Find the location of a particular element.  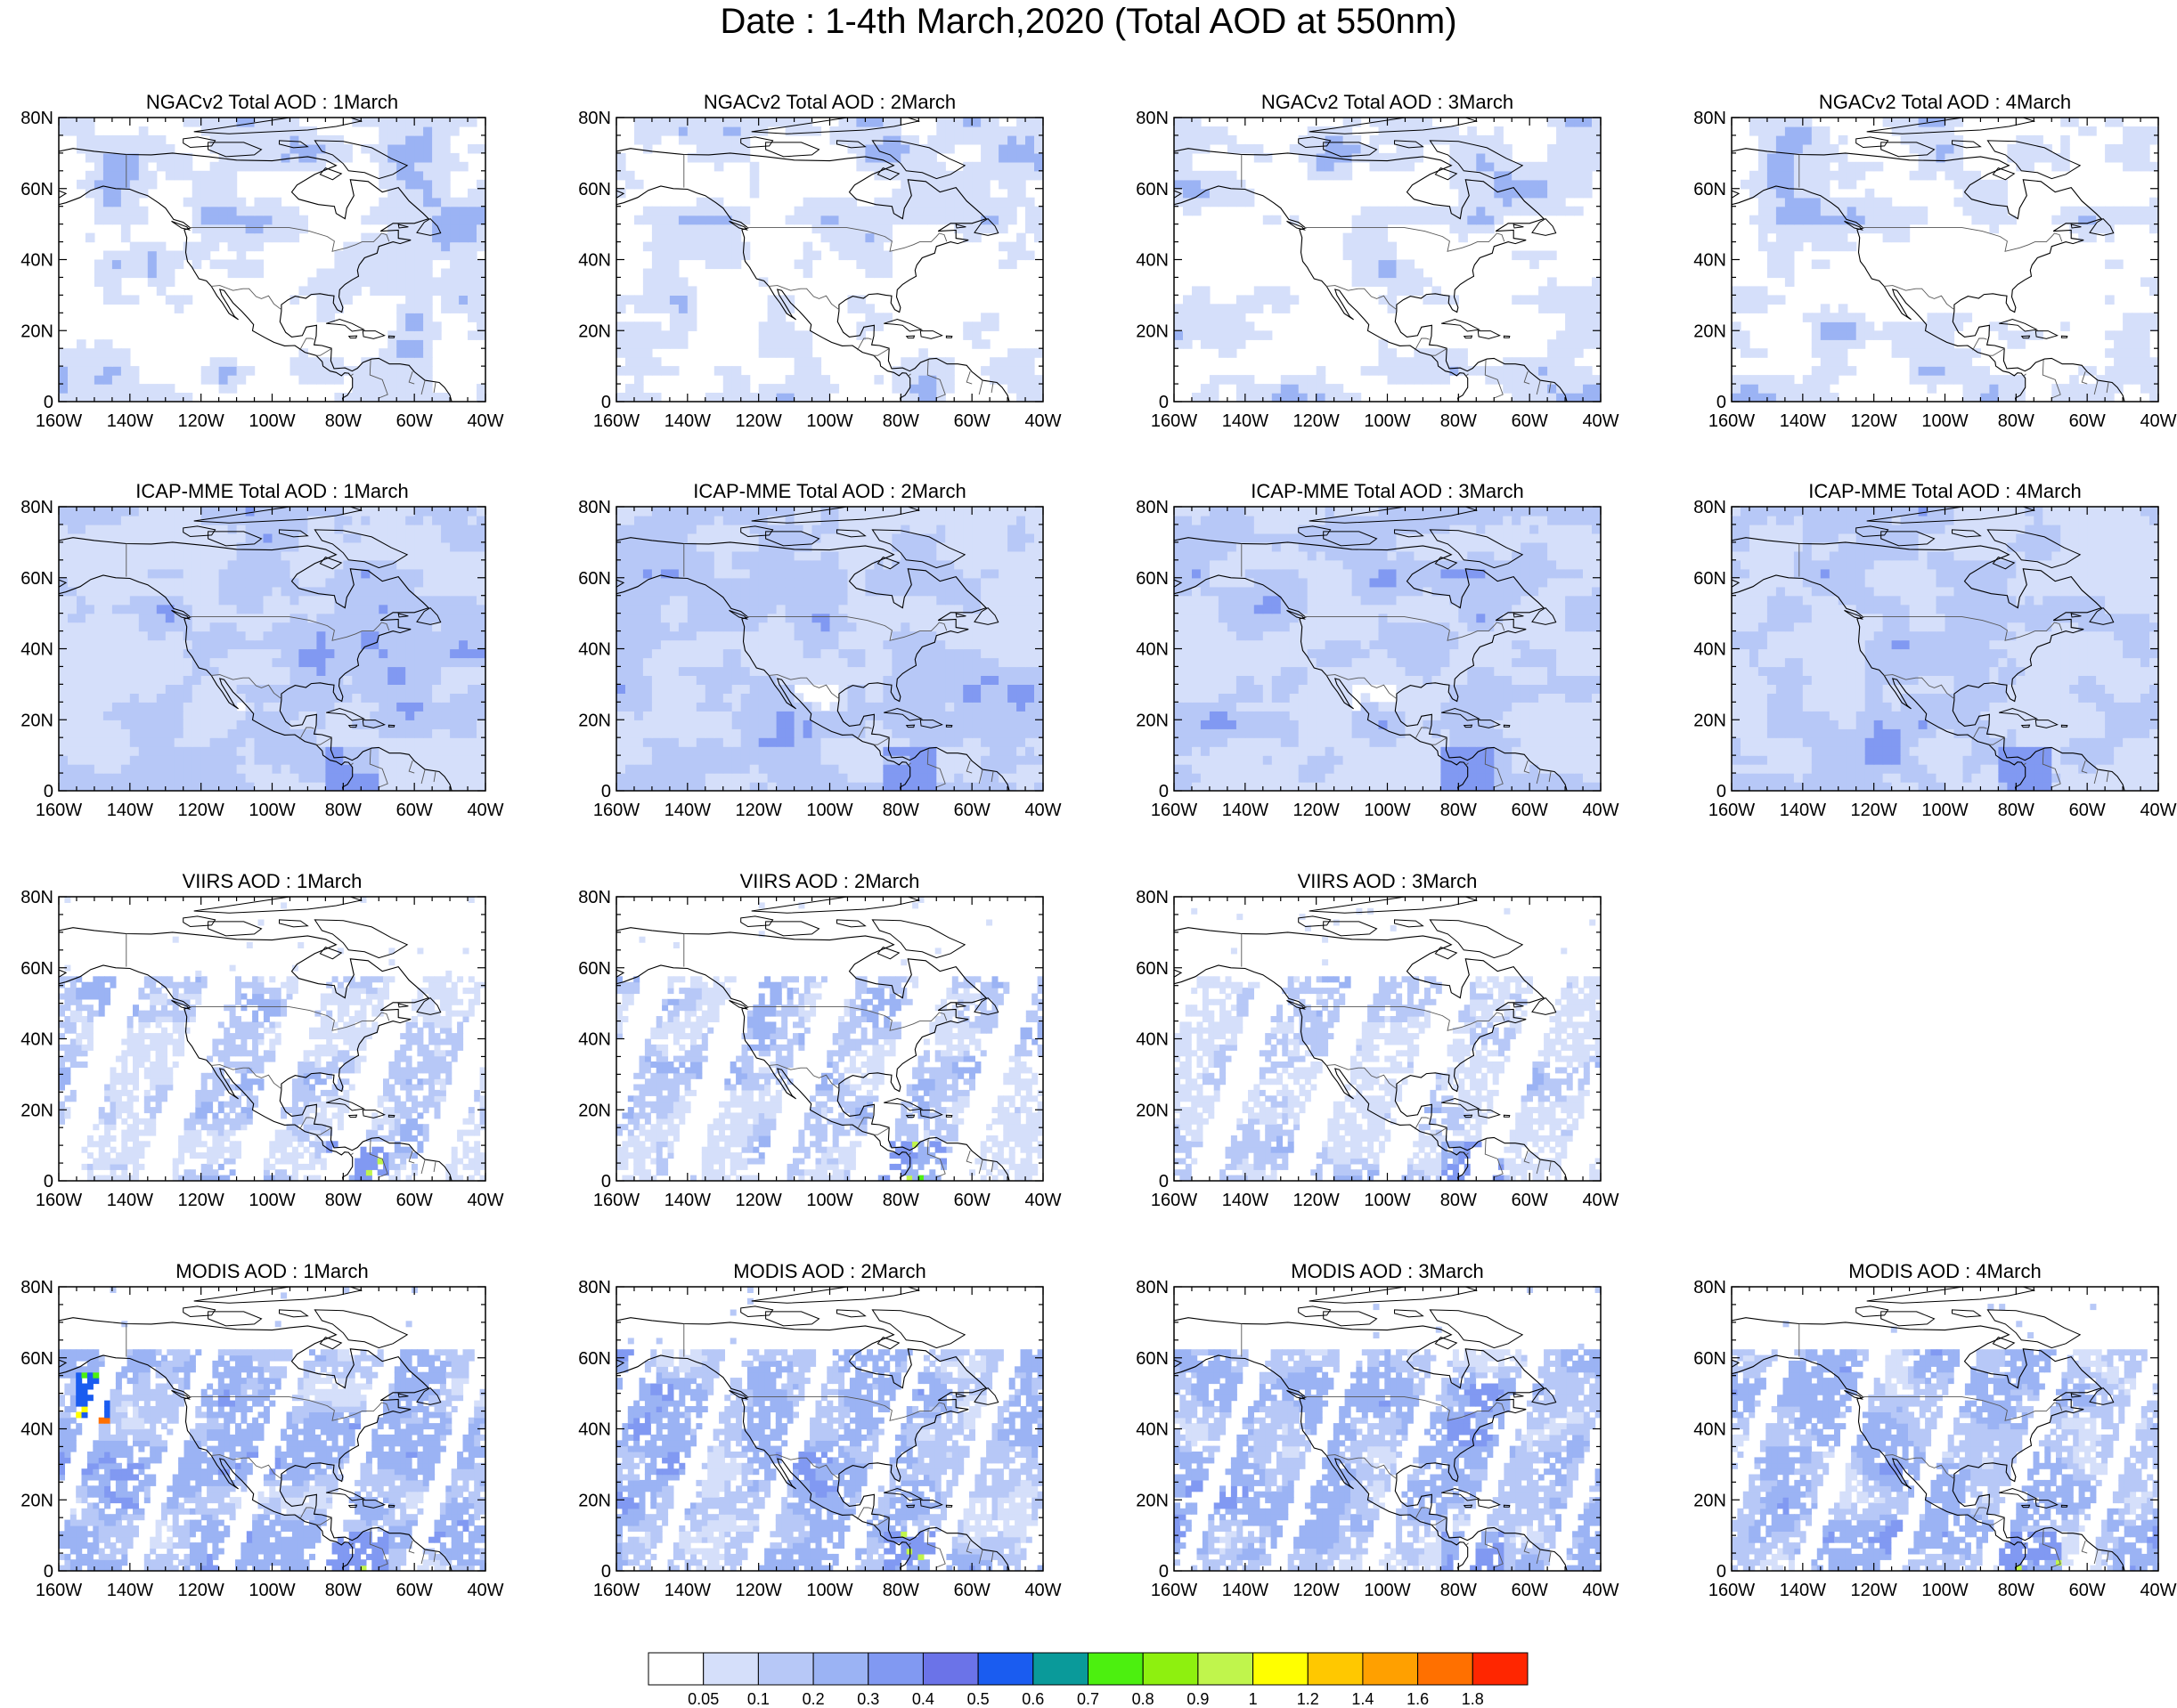

panel-title: MODIS AOD : 4March is located at coordinates (1944, 1271).